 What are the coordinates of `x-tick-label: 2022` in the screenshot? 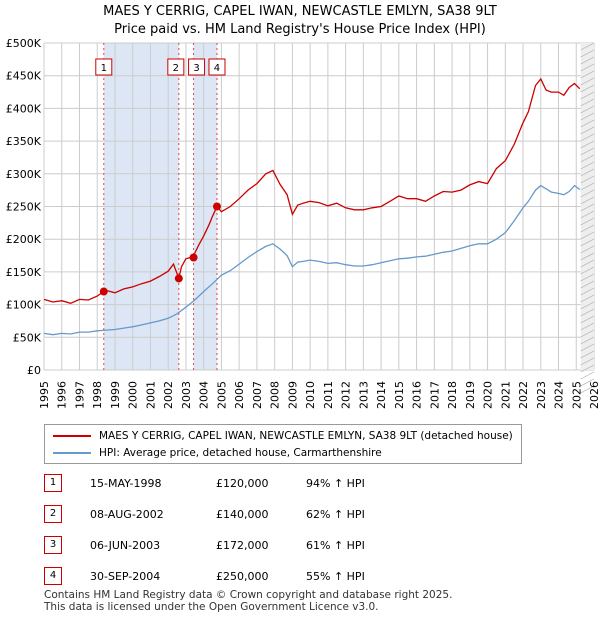 It's located at (523, 395).